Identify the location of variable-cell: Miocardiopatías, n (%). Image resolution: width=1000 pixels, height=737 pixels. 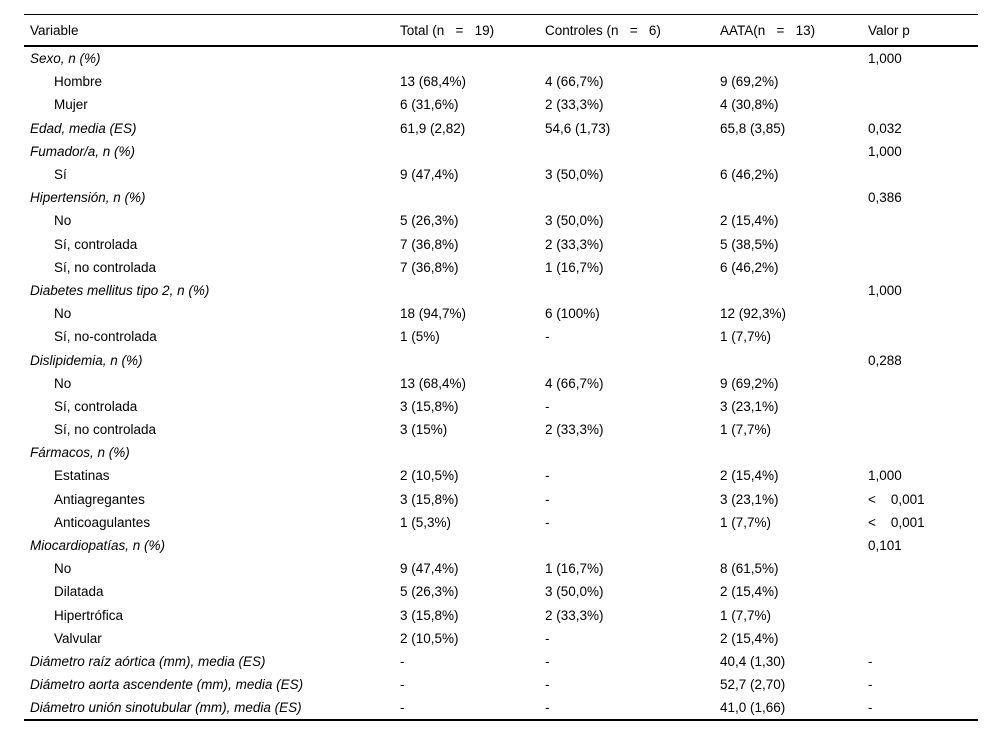
(98, 546).